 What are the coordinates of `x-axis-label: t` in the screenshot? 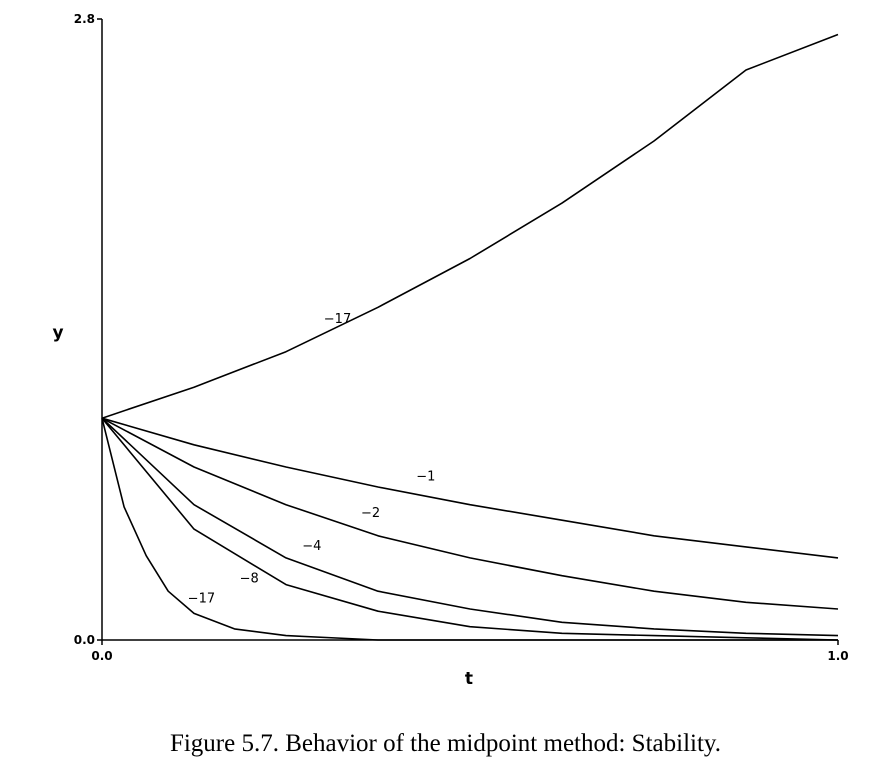 It's located at (469, 679).